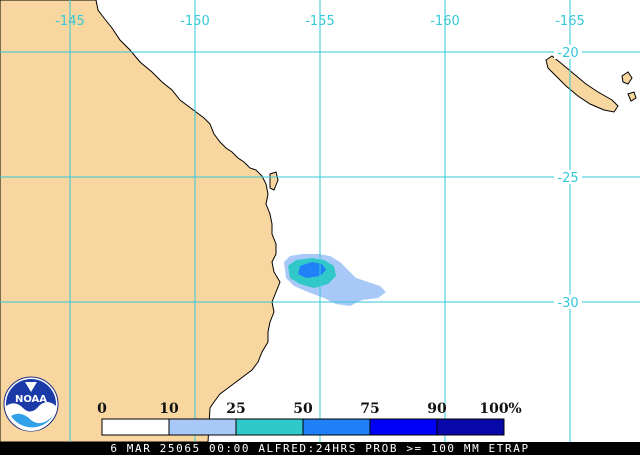 The image size is (640, 455). I want to click on legend-tick-label: 90, so click(437, 409).